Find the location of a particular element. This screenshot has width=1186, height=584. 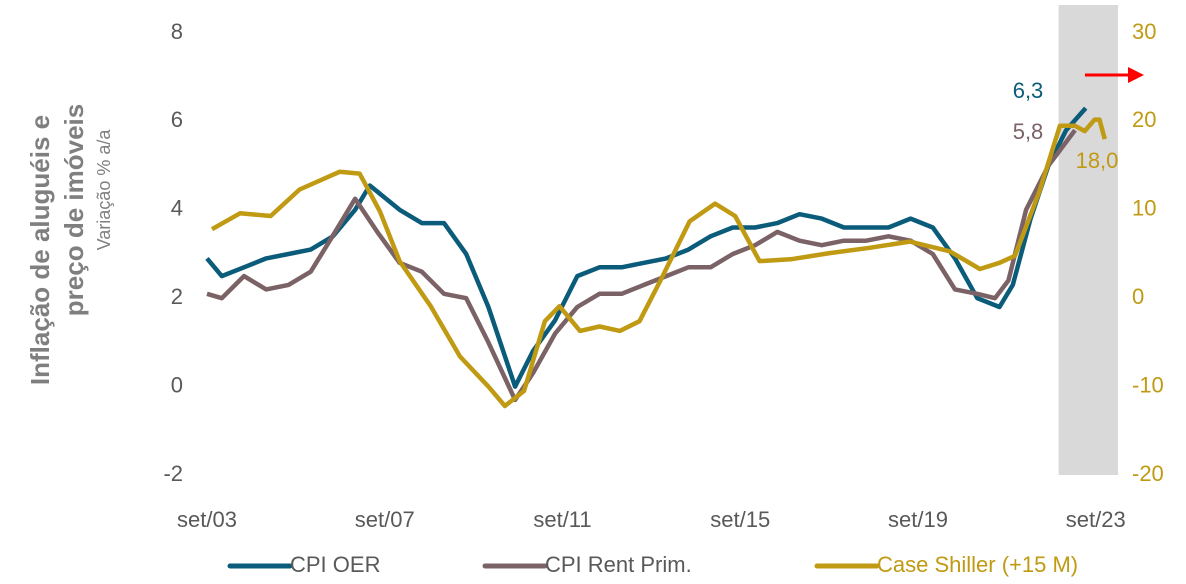

arrow-head is located at coordinates (1136, 75).